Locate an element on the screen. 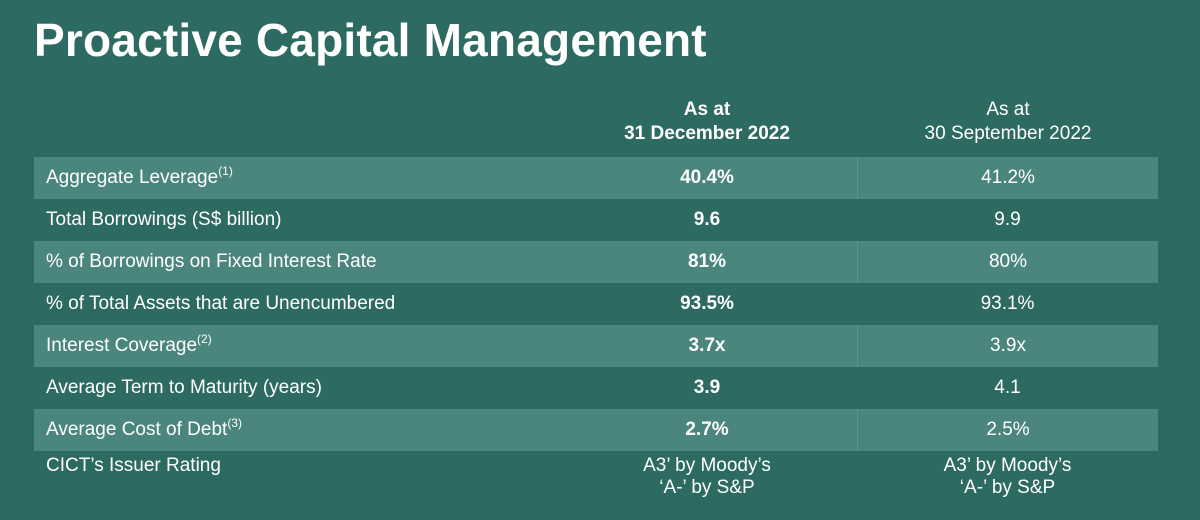  row-label: % of Total Assets that are Unencumbered is located at coordinates (221, 303).